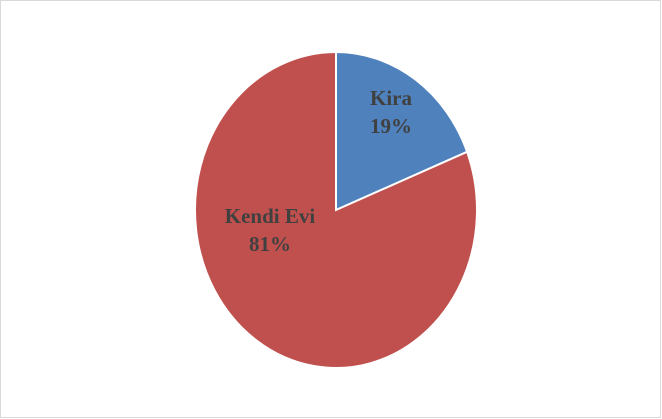 Image resolution: width=662 pixels, height=419 pixels. I want to click on slice-value-label: 81%, so click(270, 244).